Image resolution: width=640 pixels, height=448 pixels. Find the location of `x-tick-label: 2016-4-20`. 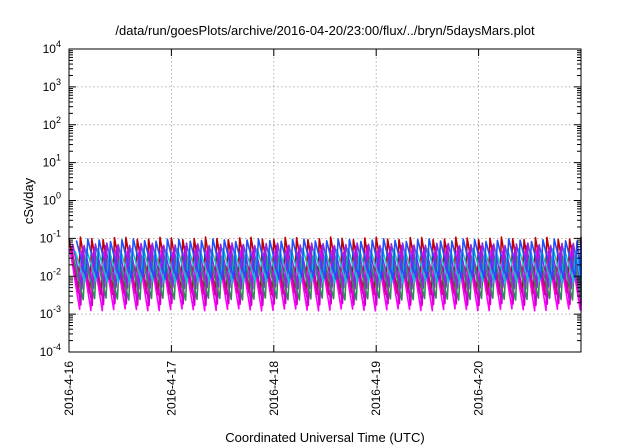

x-tick-label: 2016-4-20 is located at coordinates (479, 388).